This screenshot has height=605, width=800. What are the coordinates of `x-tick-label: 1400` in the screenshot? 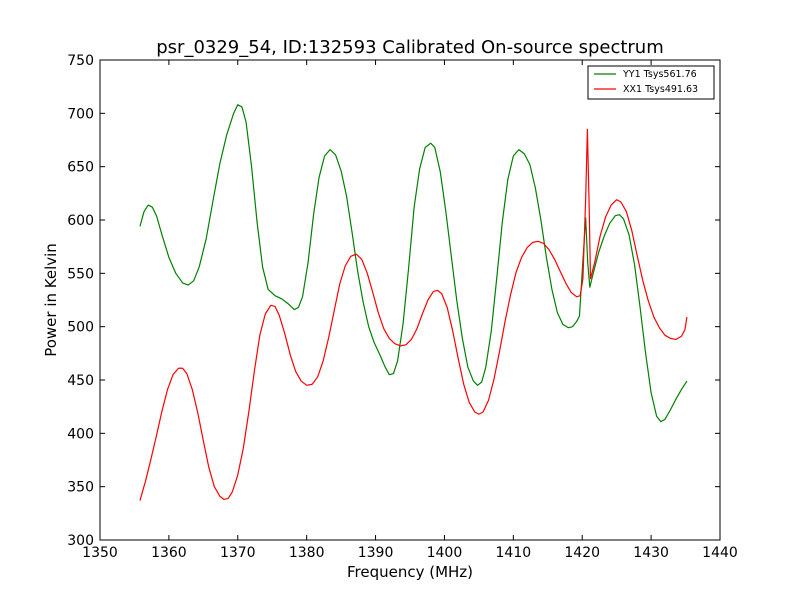 It's located at (445, 553).